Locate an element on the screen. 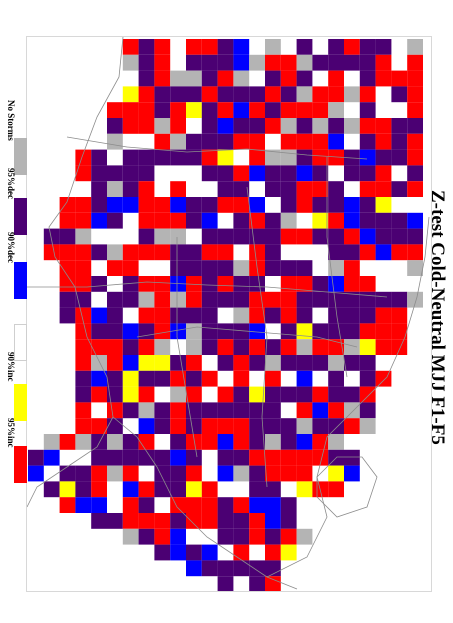 The width and height of the screenshot is (453, 623). boundary-line is located at coordinates (337, 267).